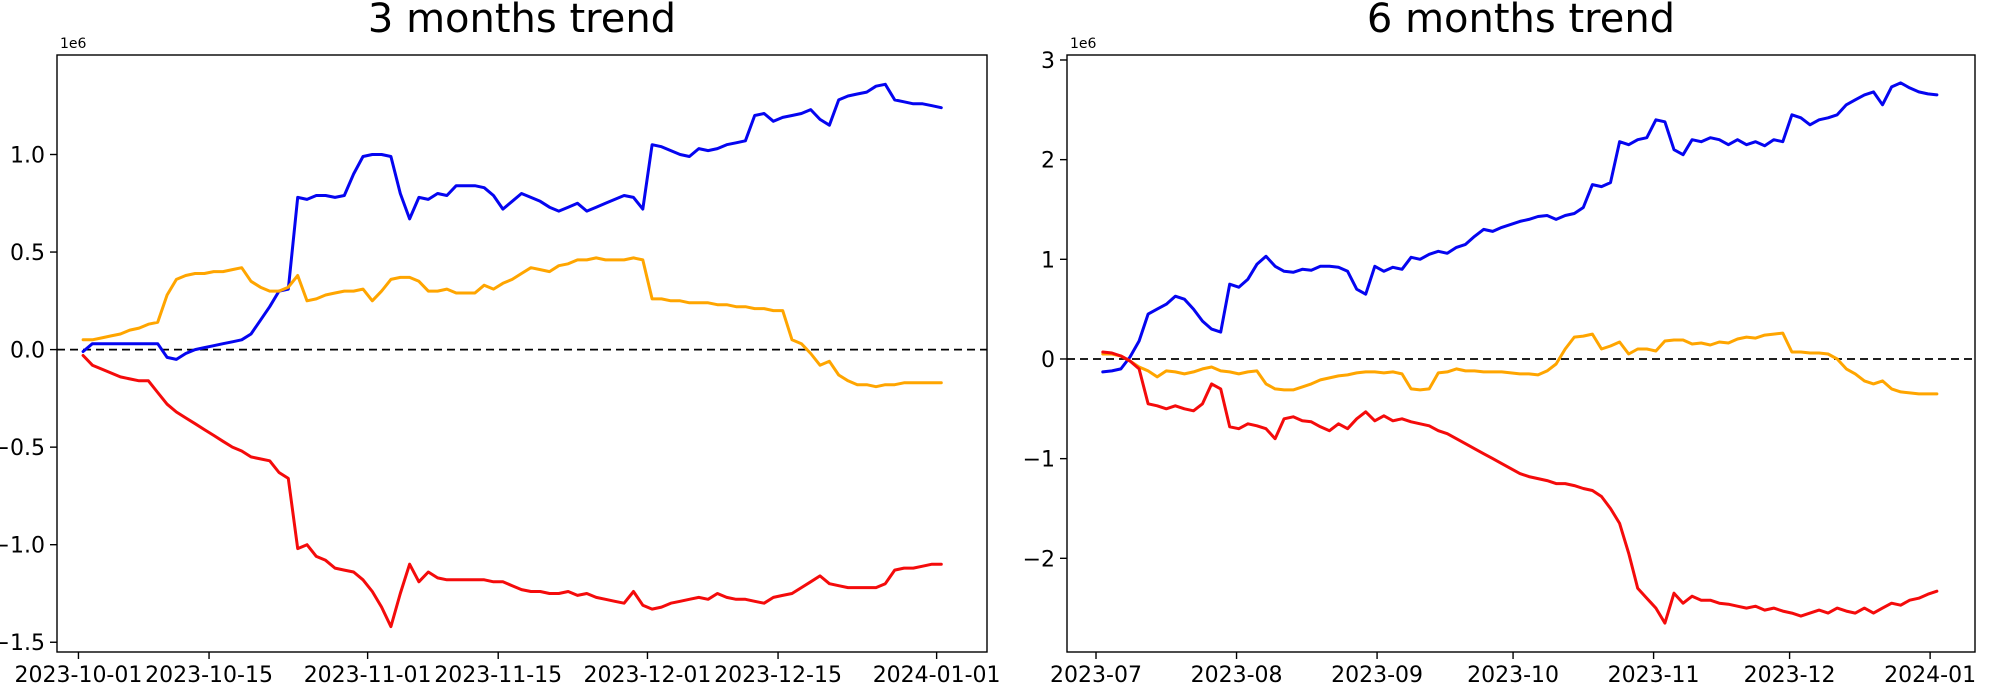  I want to click on left-y-tick-label: 0.0, so click(27, 351).